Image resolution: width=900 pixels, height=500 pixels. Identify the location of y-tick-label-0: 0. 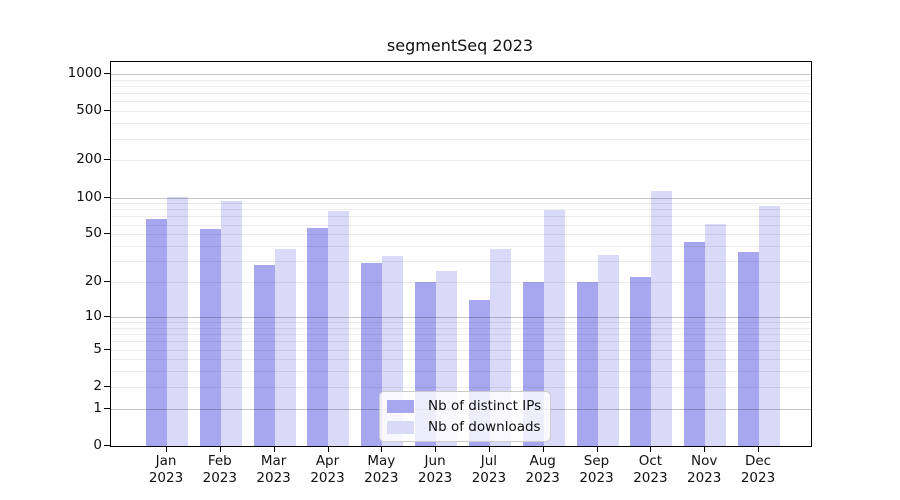
(97, 445).